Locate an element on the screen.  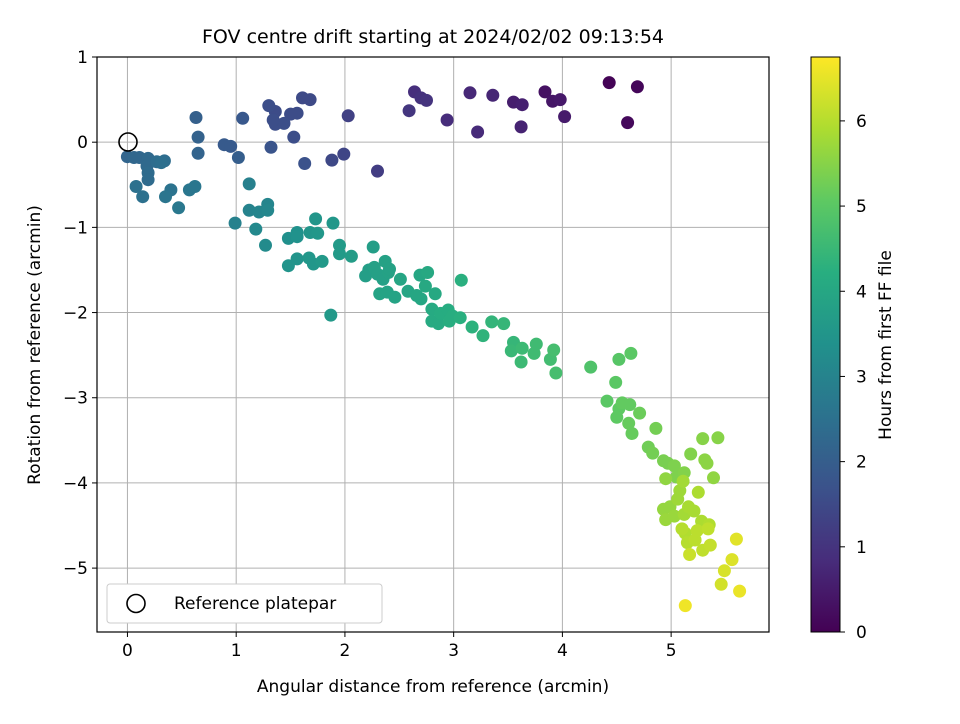
y-tick-label: −2 is located at coordinates (75, 314).